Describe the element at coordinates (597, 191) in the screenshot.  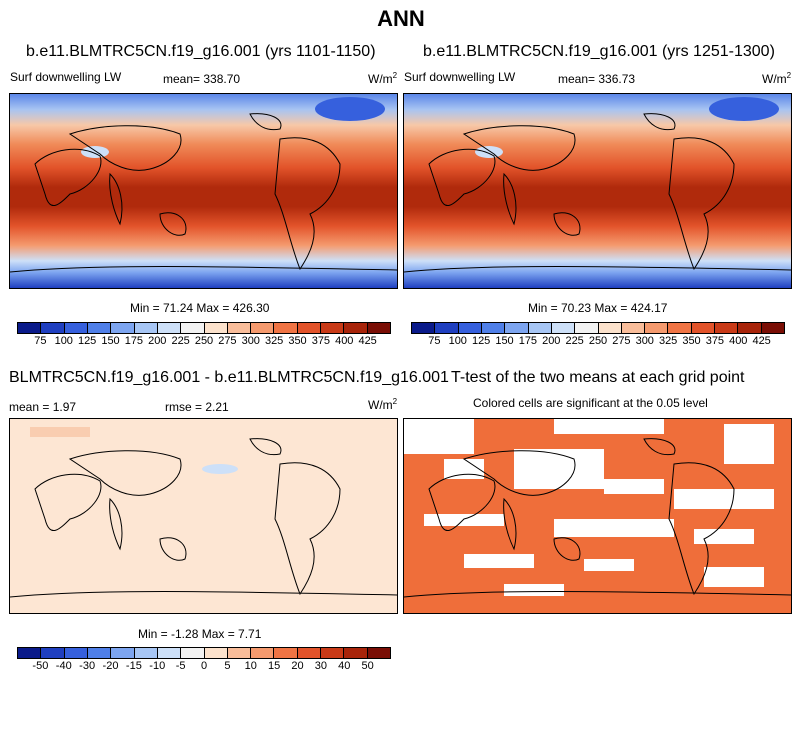
I see `panel2-map` at that location.